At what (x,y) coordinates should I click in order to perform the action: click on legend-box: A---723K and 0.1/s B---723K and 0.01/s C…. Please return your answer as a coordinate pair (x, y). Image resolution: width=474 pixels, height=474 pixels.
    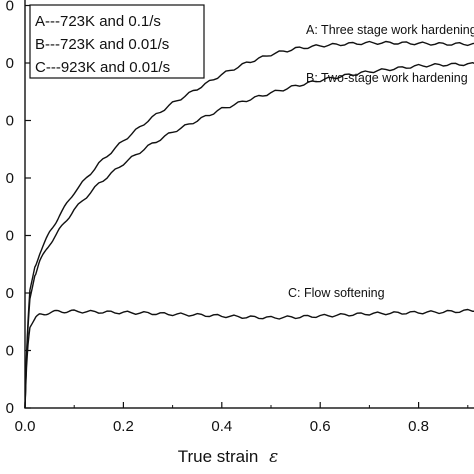
    Looking at the image, I should click on (117, 41).